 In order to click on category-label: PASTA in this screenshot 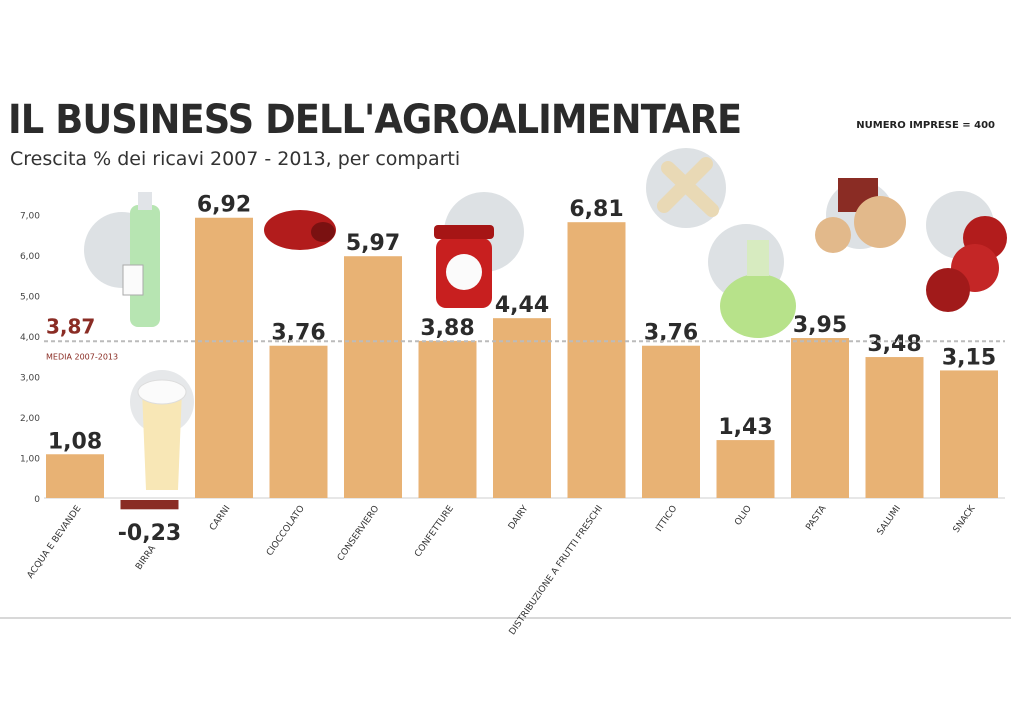, I will do `click(816, 517)`.